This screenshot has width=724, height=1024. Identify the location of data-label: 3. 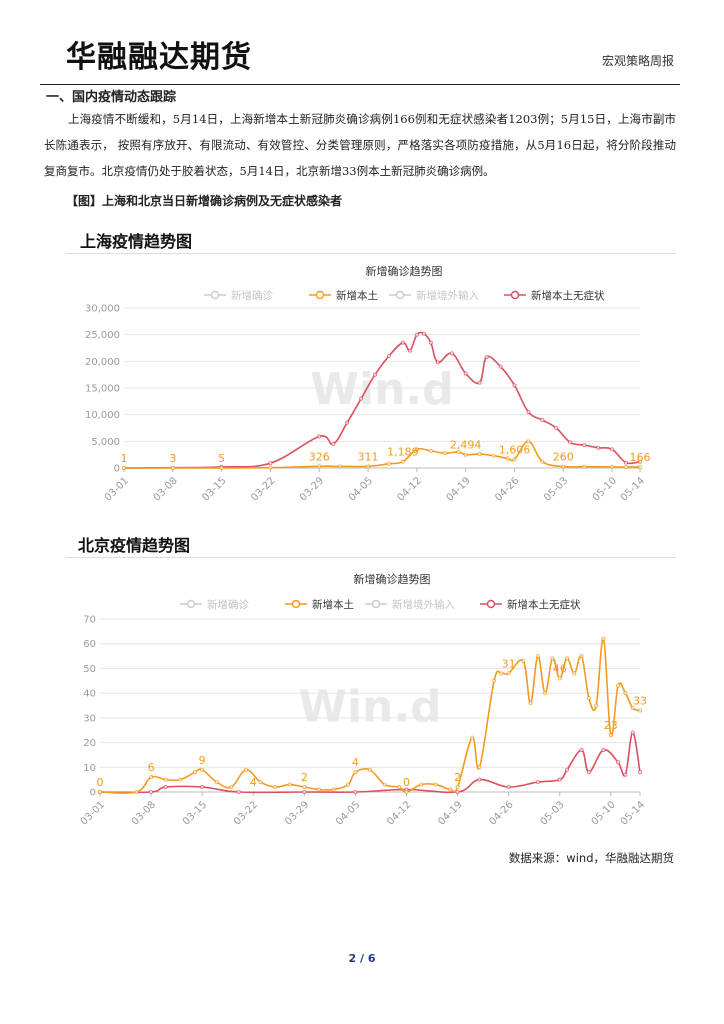
(172, 458).